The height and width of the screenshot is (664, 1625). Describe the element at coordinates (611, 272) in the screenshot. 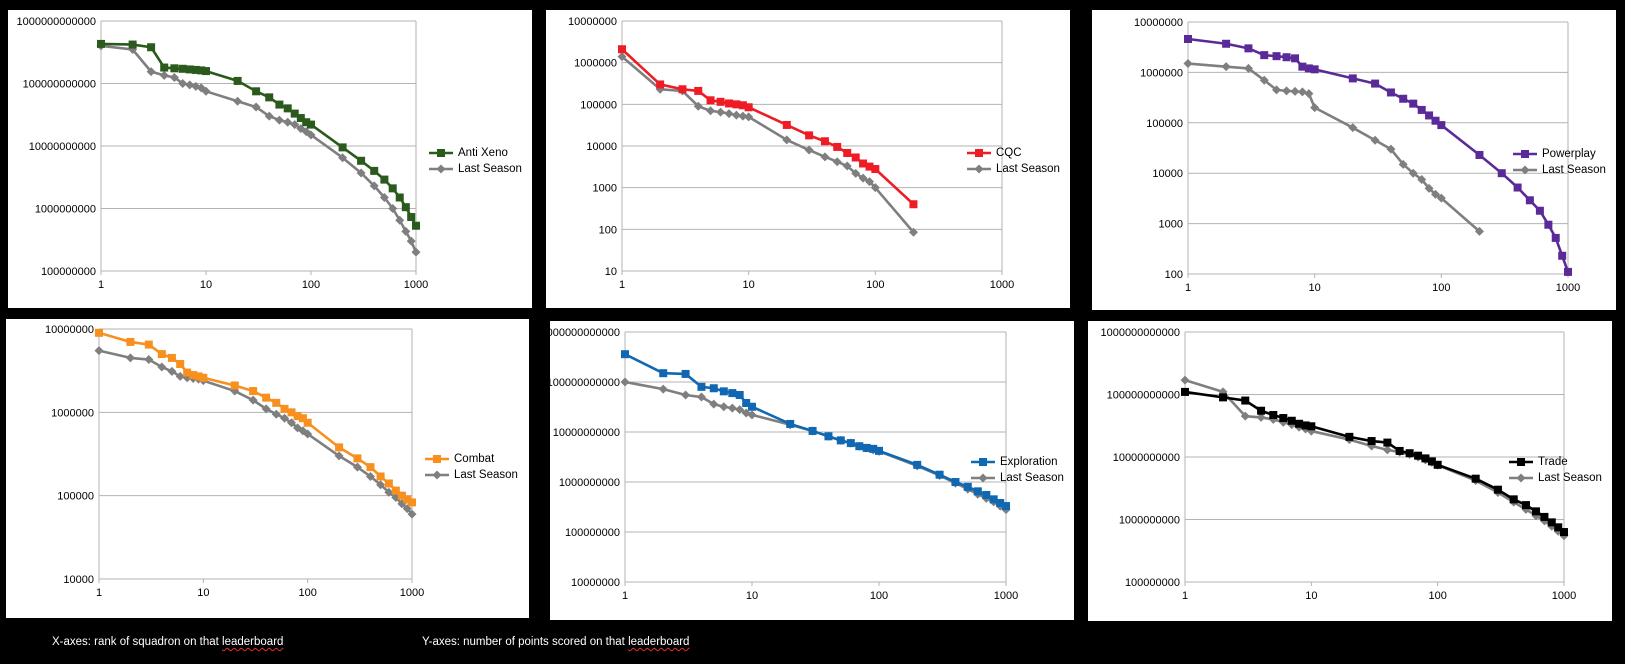

I see `y-tick-label: 10` at that location.